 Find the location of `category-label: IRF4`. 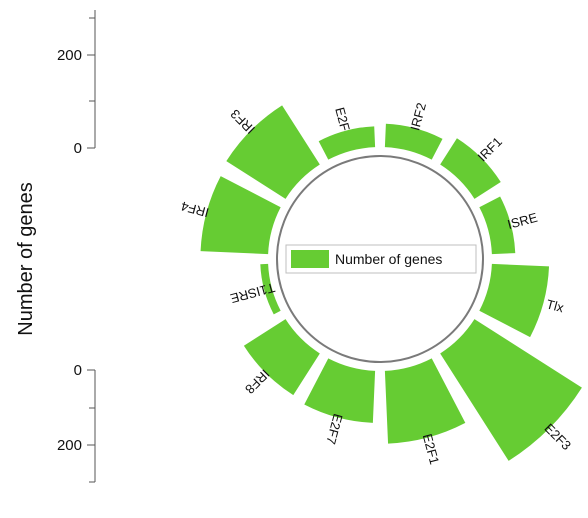

category-label: IRF4 is located at coordinates (194, 210).